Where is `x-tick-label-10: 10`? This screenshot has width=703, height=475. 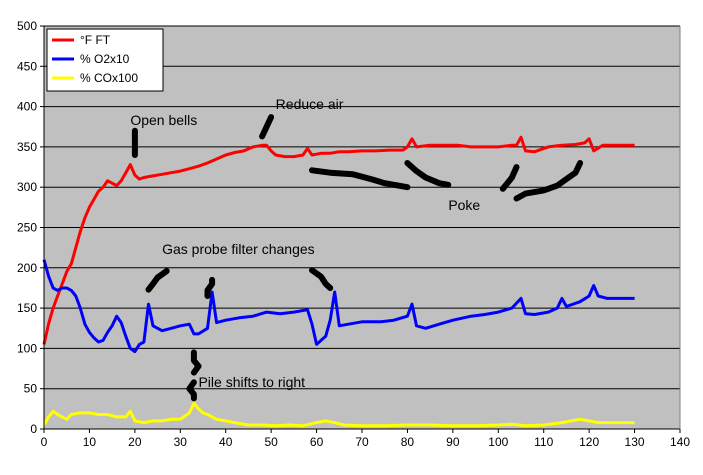 x-tick-label-10: 10 is located at coordinates (90, 442).